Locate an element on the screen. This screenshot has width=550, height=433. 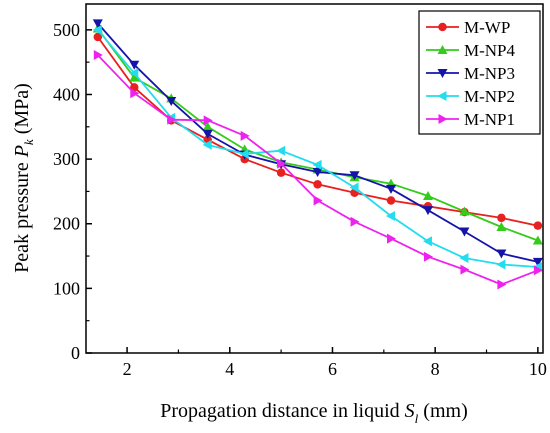
x-tick-label: 10 is located at coordinates (538, 369).